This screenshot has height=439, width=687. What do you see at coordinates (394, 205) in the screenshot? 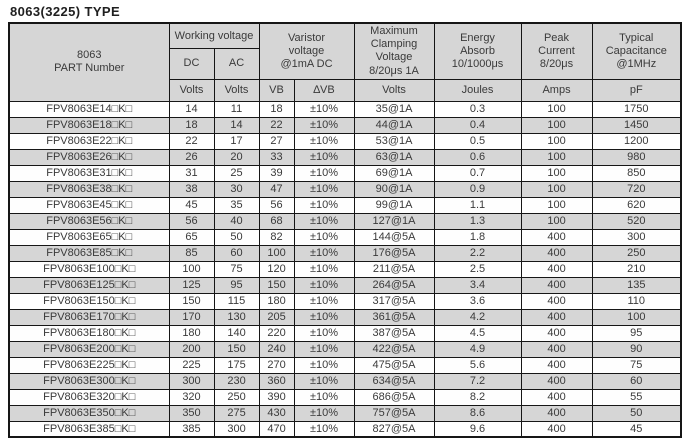
I see `cell-clamping-voltage: 99@1A` at bounding box center [394, 205].